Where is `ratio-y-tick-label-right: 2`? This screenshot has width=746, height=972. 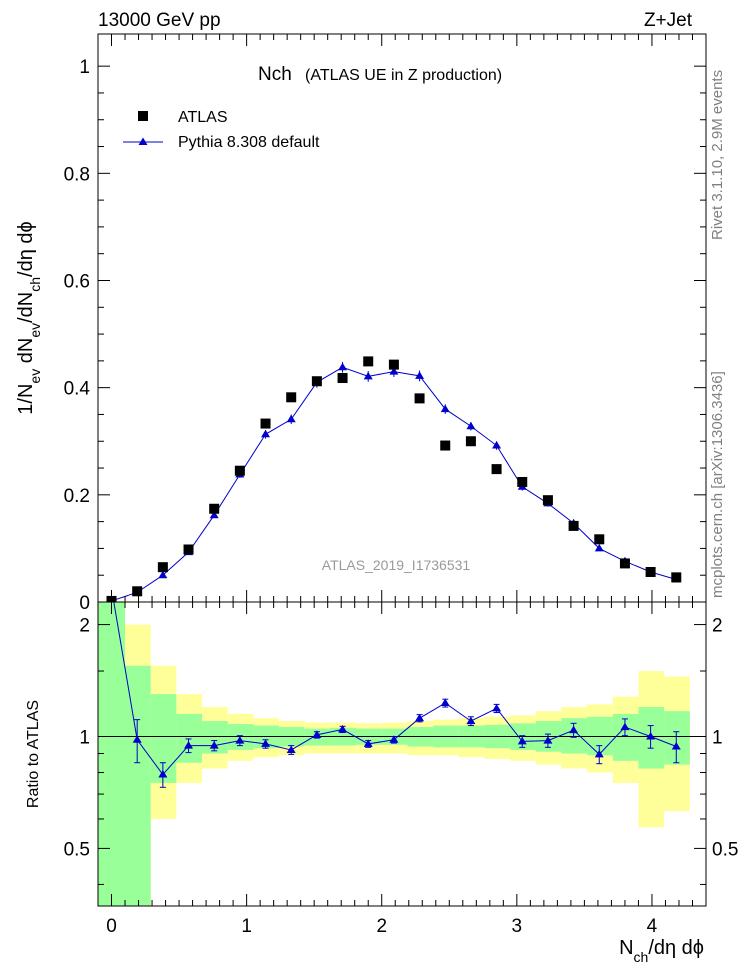
ratio-y-tick-label-right: 2 is located at coordinates (717, 626).